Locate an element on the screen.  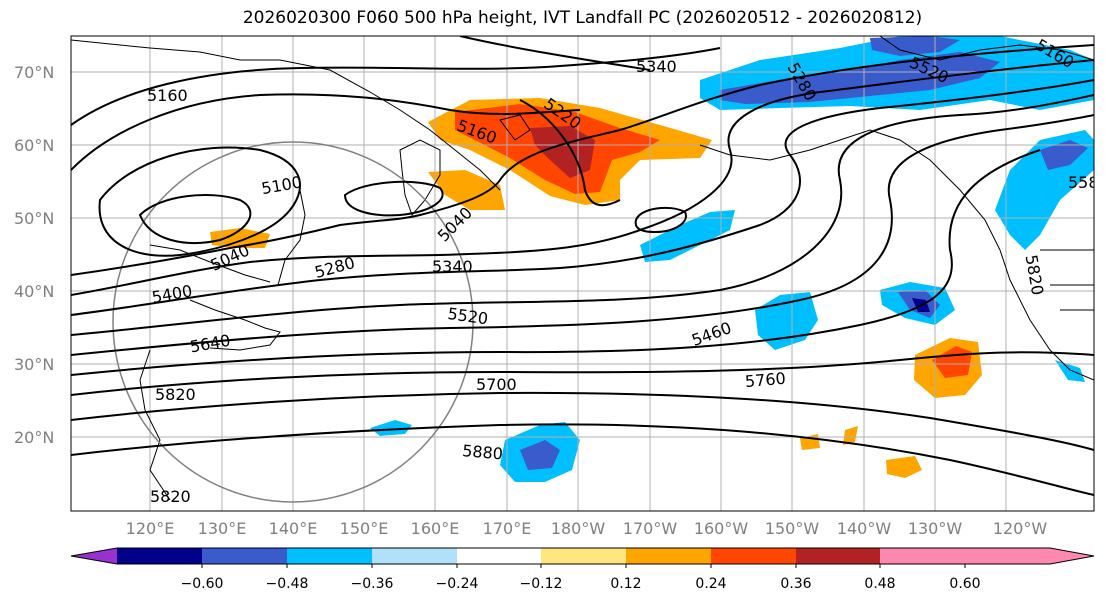
lat-label: 60°N is located at coordinates (34, 145).